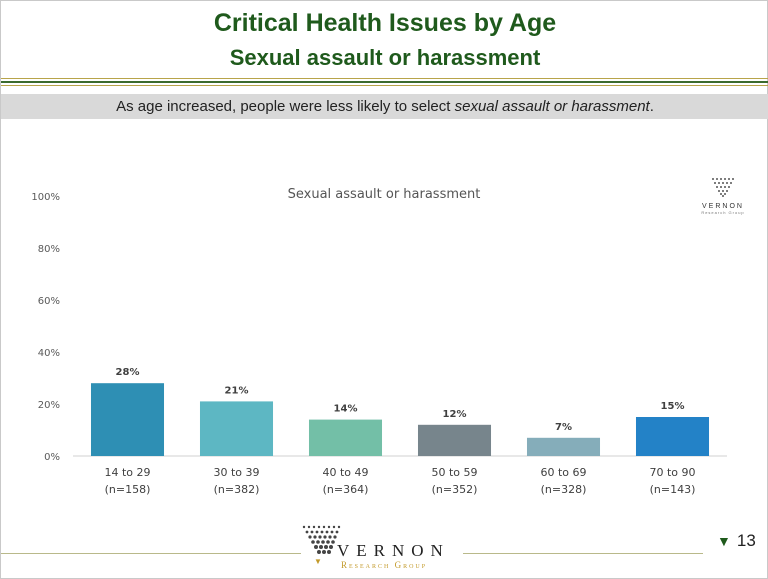 This screenshot has width=768, height=579. What do you see at coordinates (724, 541) in the screenshot?
I see `down-triangle-icon: ▼` at bounding box center [724, 541].